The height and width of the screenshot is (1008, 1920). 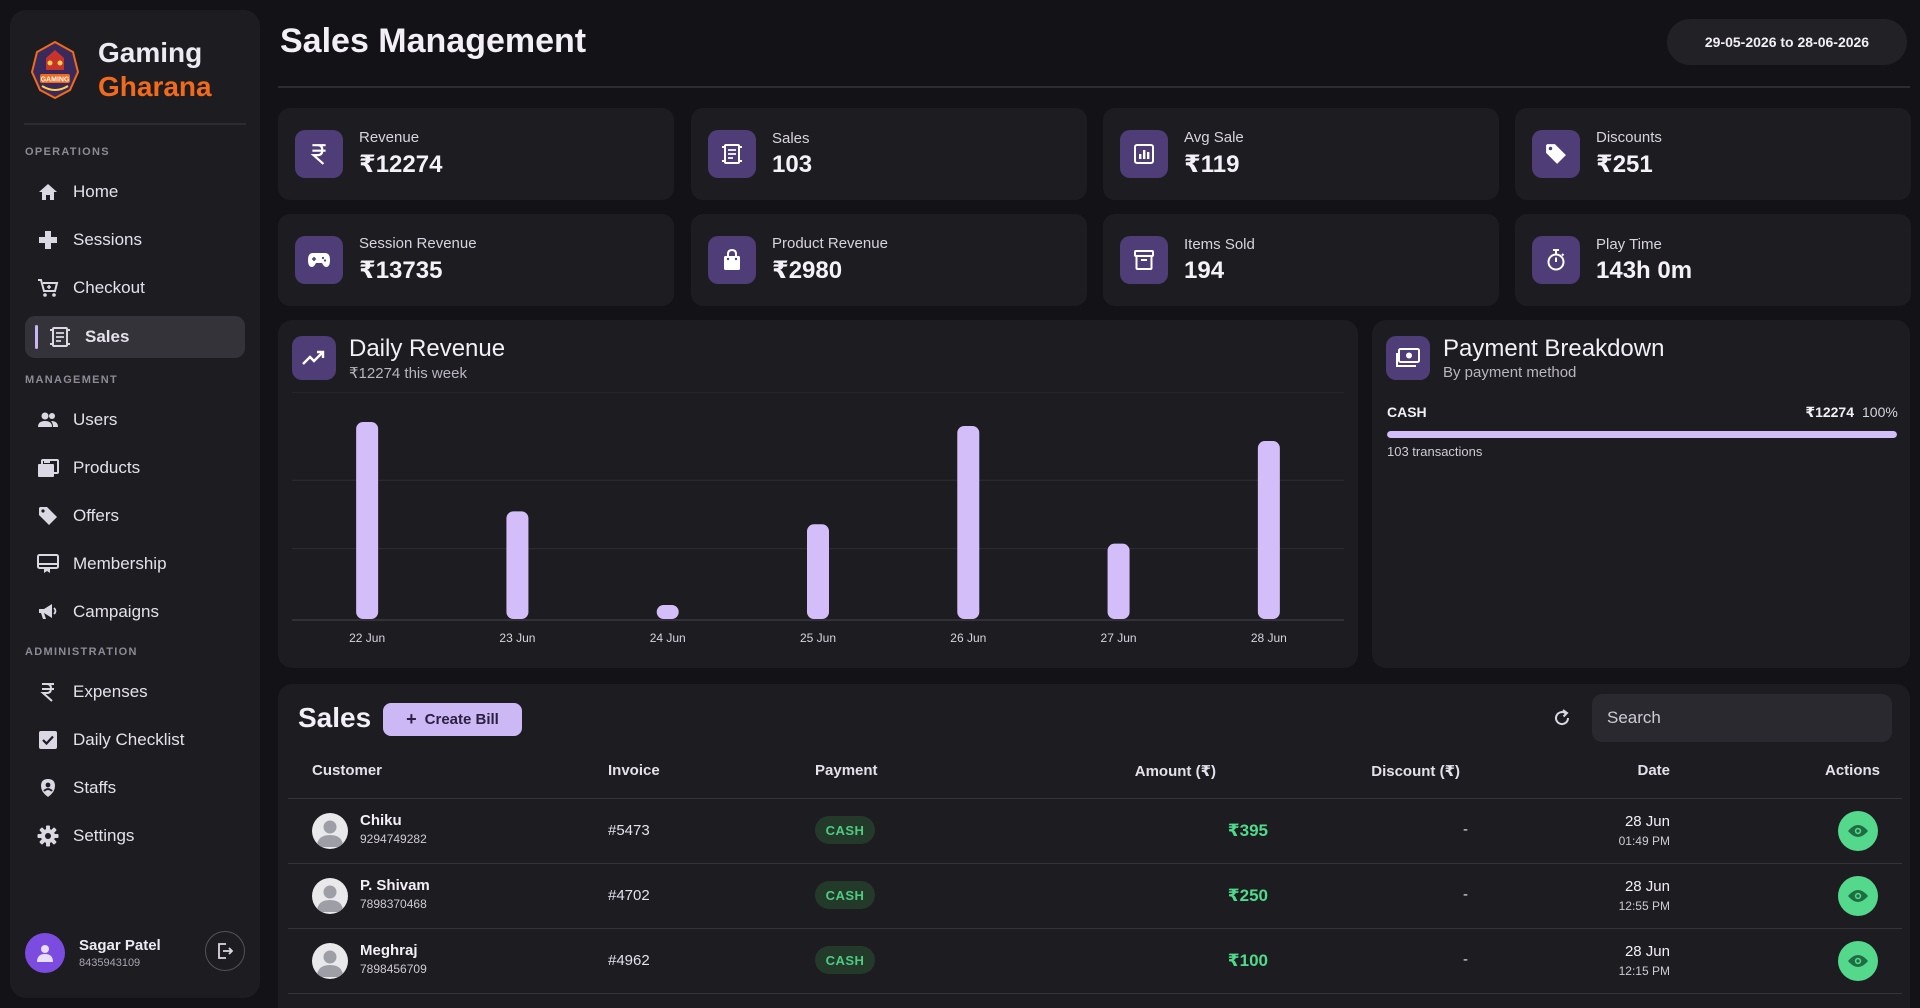 What do you see at coordinates (135, 240) in the screenshot?
I see `sidebar-item-sessions: Sessions` at bounding box center [135, 240].